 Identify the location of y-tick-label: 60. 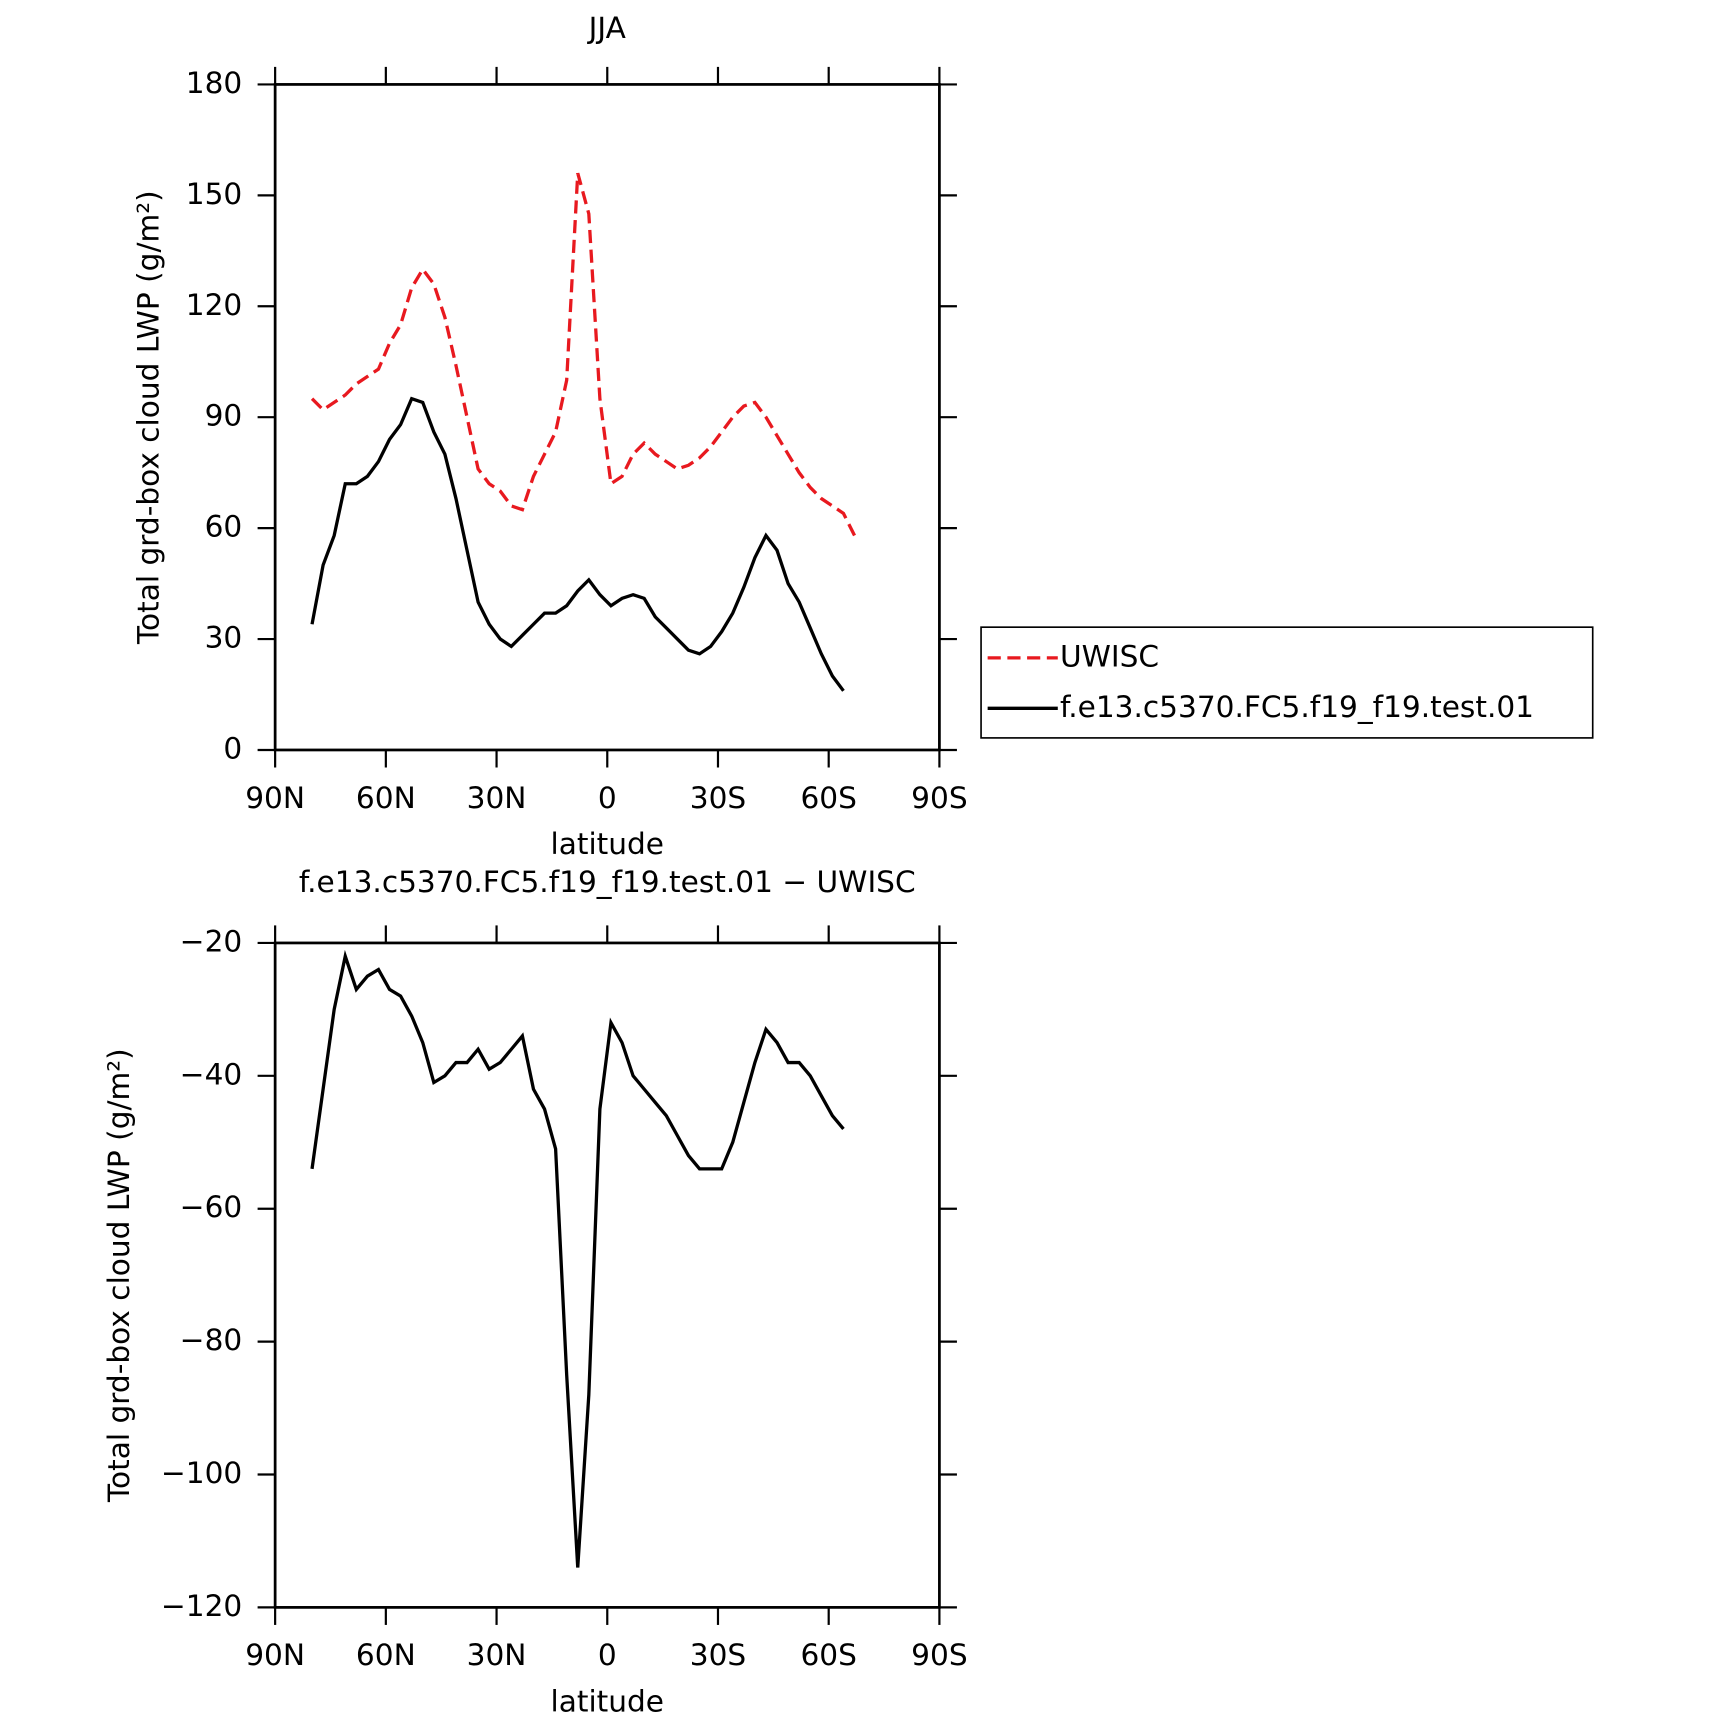
(224, 527).